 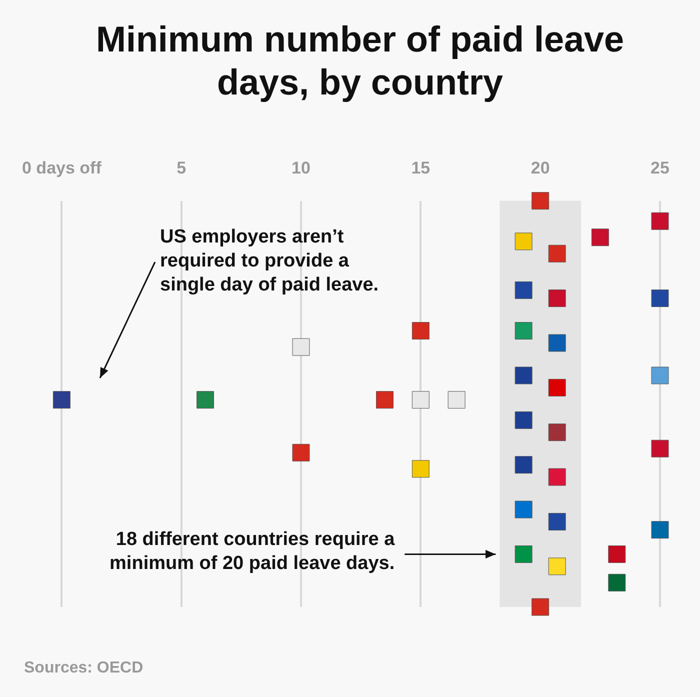 What do you see at coordinates (660, 168) in the screenshot?
I see `x-tick-label: 25` at bounding box center [660, 168].